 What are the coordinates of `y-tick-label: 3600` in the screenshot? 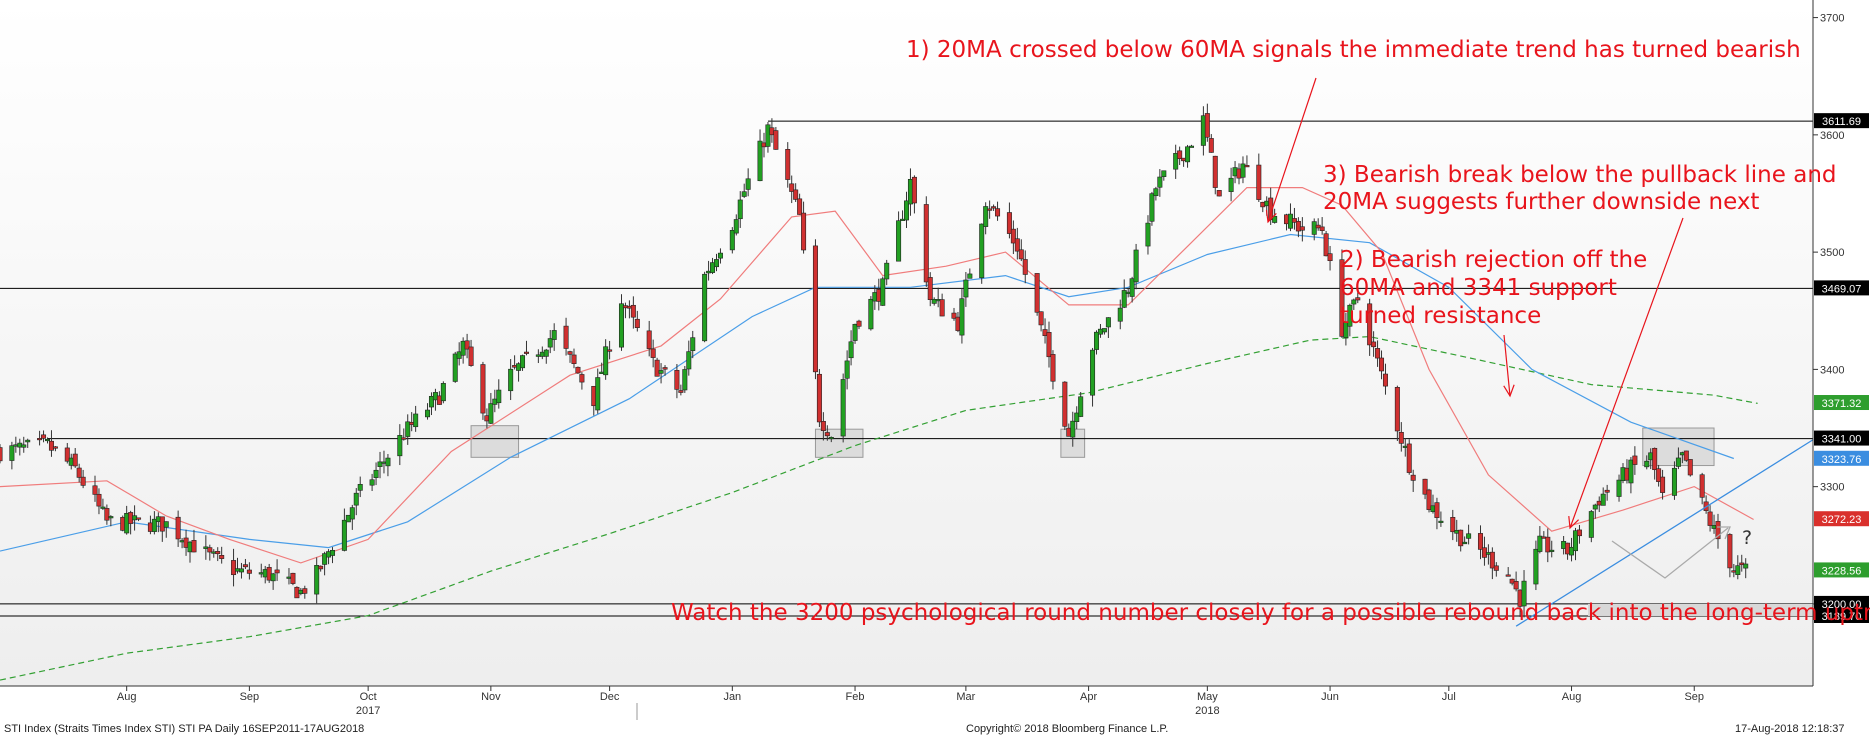 It's located at (1832, 136).